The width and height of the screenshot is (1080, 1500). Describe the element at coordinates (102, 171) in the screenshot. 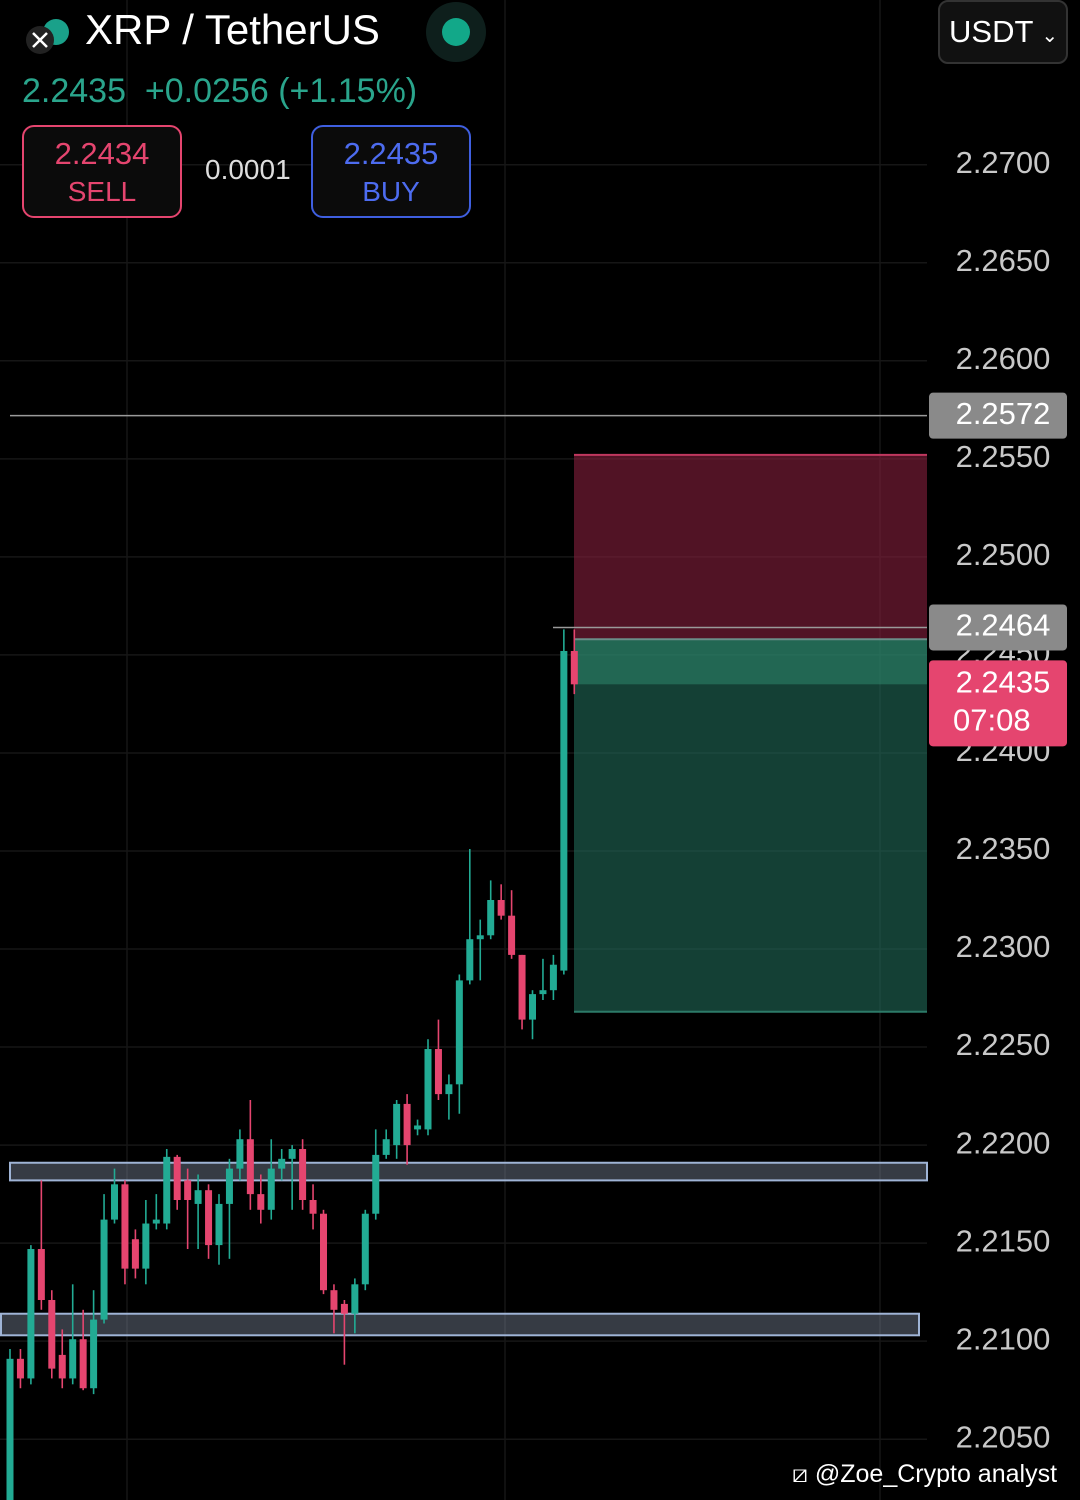

I see `sell-button: 2.2434 SELL` at that location.